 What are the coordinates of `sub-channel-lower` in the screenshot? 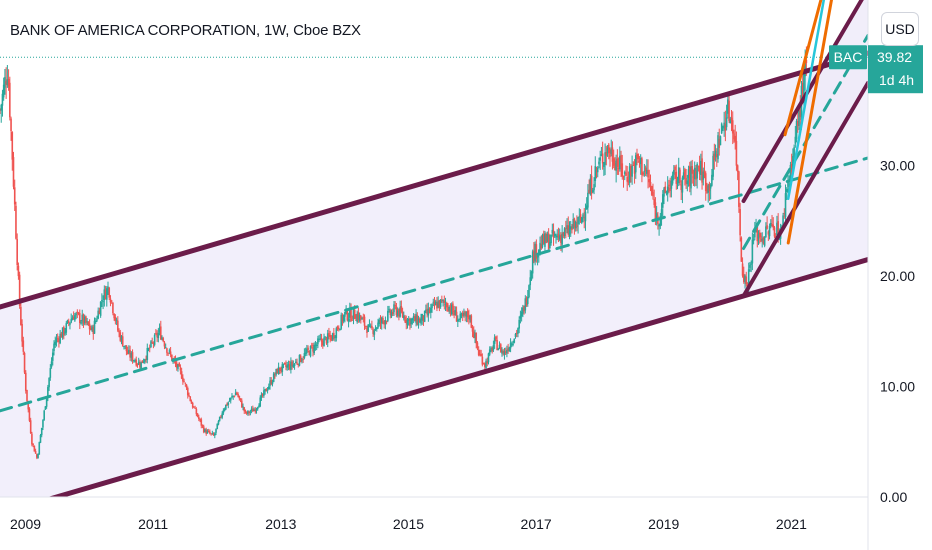 It's located at (804, 189).